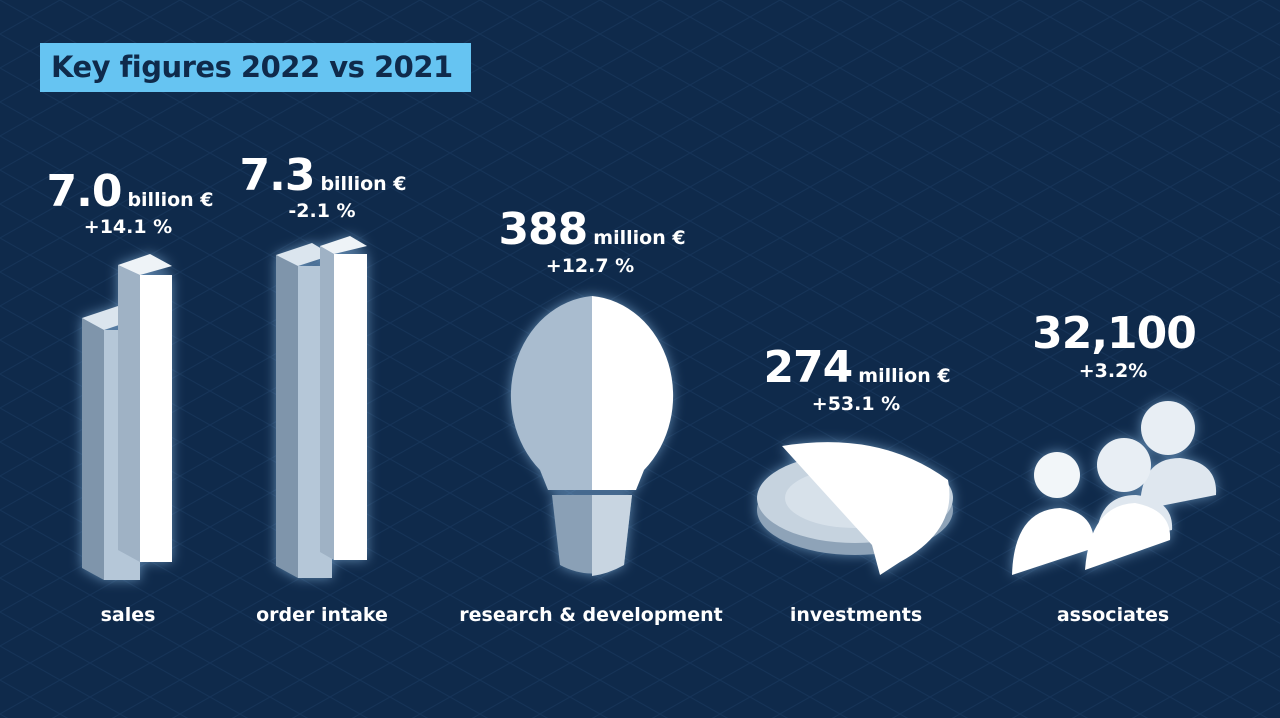 This screenshot has width=1280, height=718. Describe the element at coordinates (543, 229) in the screenshot. I see `value: 388` at that location.